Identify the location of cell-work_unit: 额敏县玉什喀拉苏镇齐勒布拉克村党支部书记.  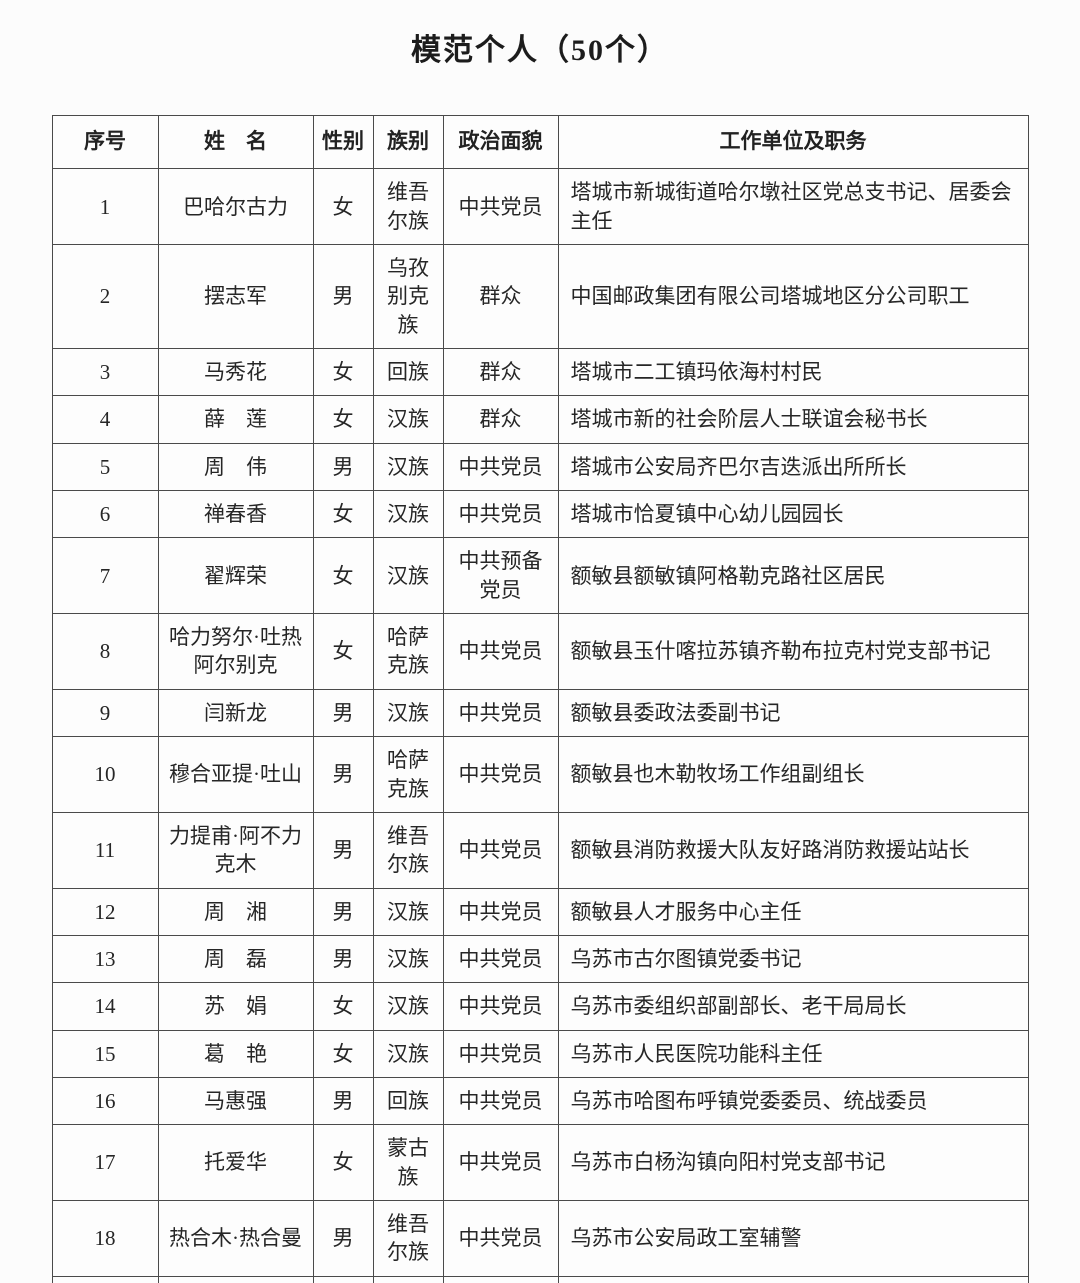
(793, 651).